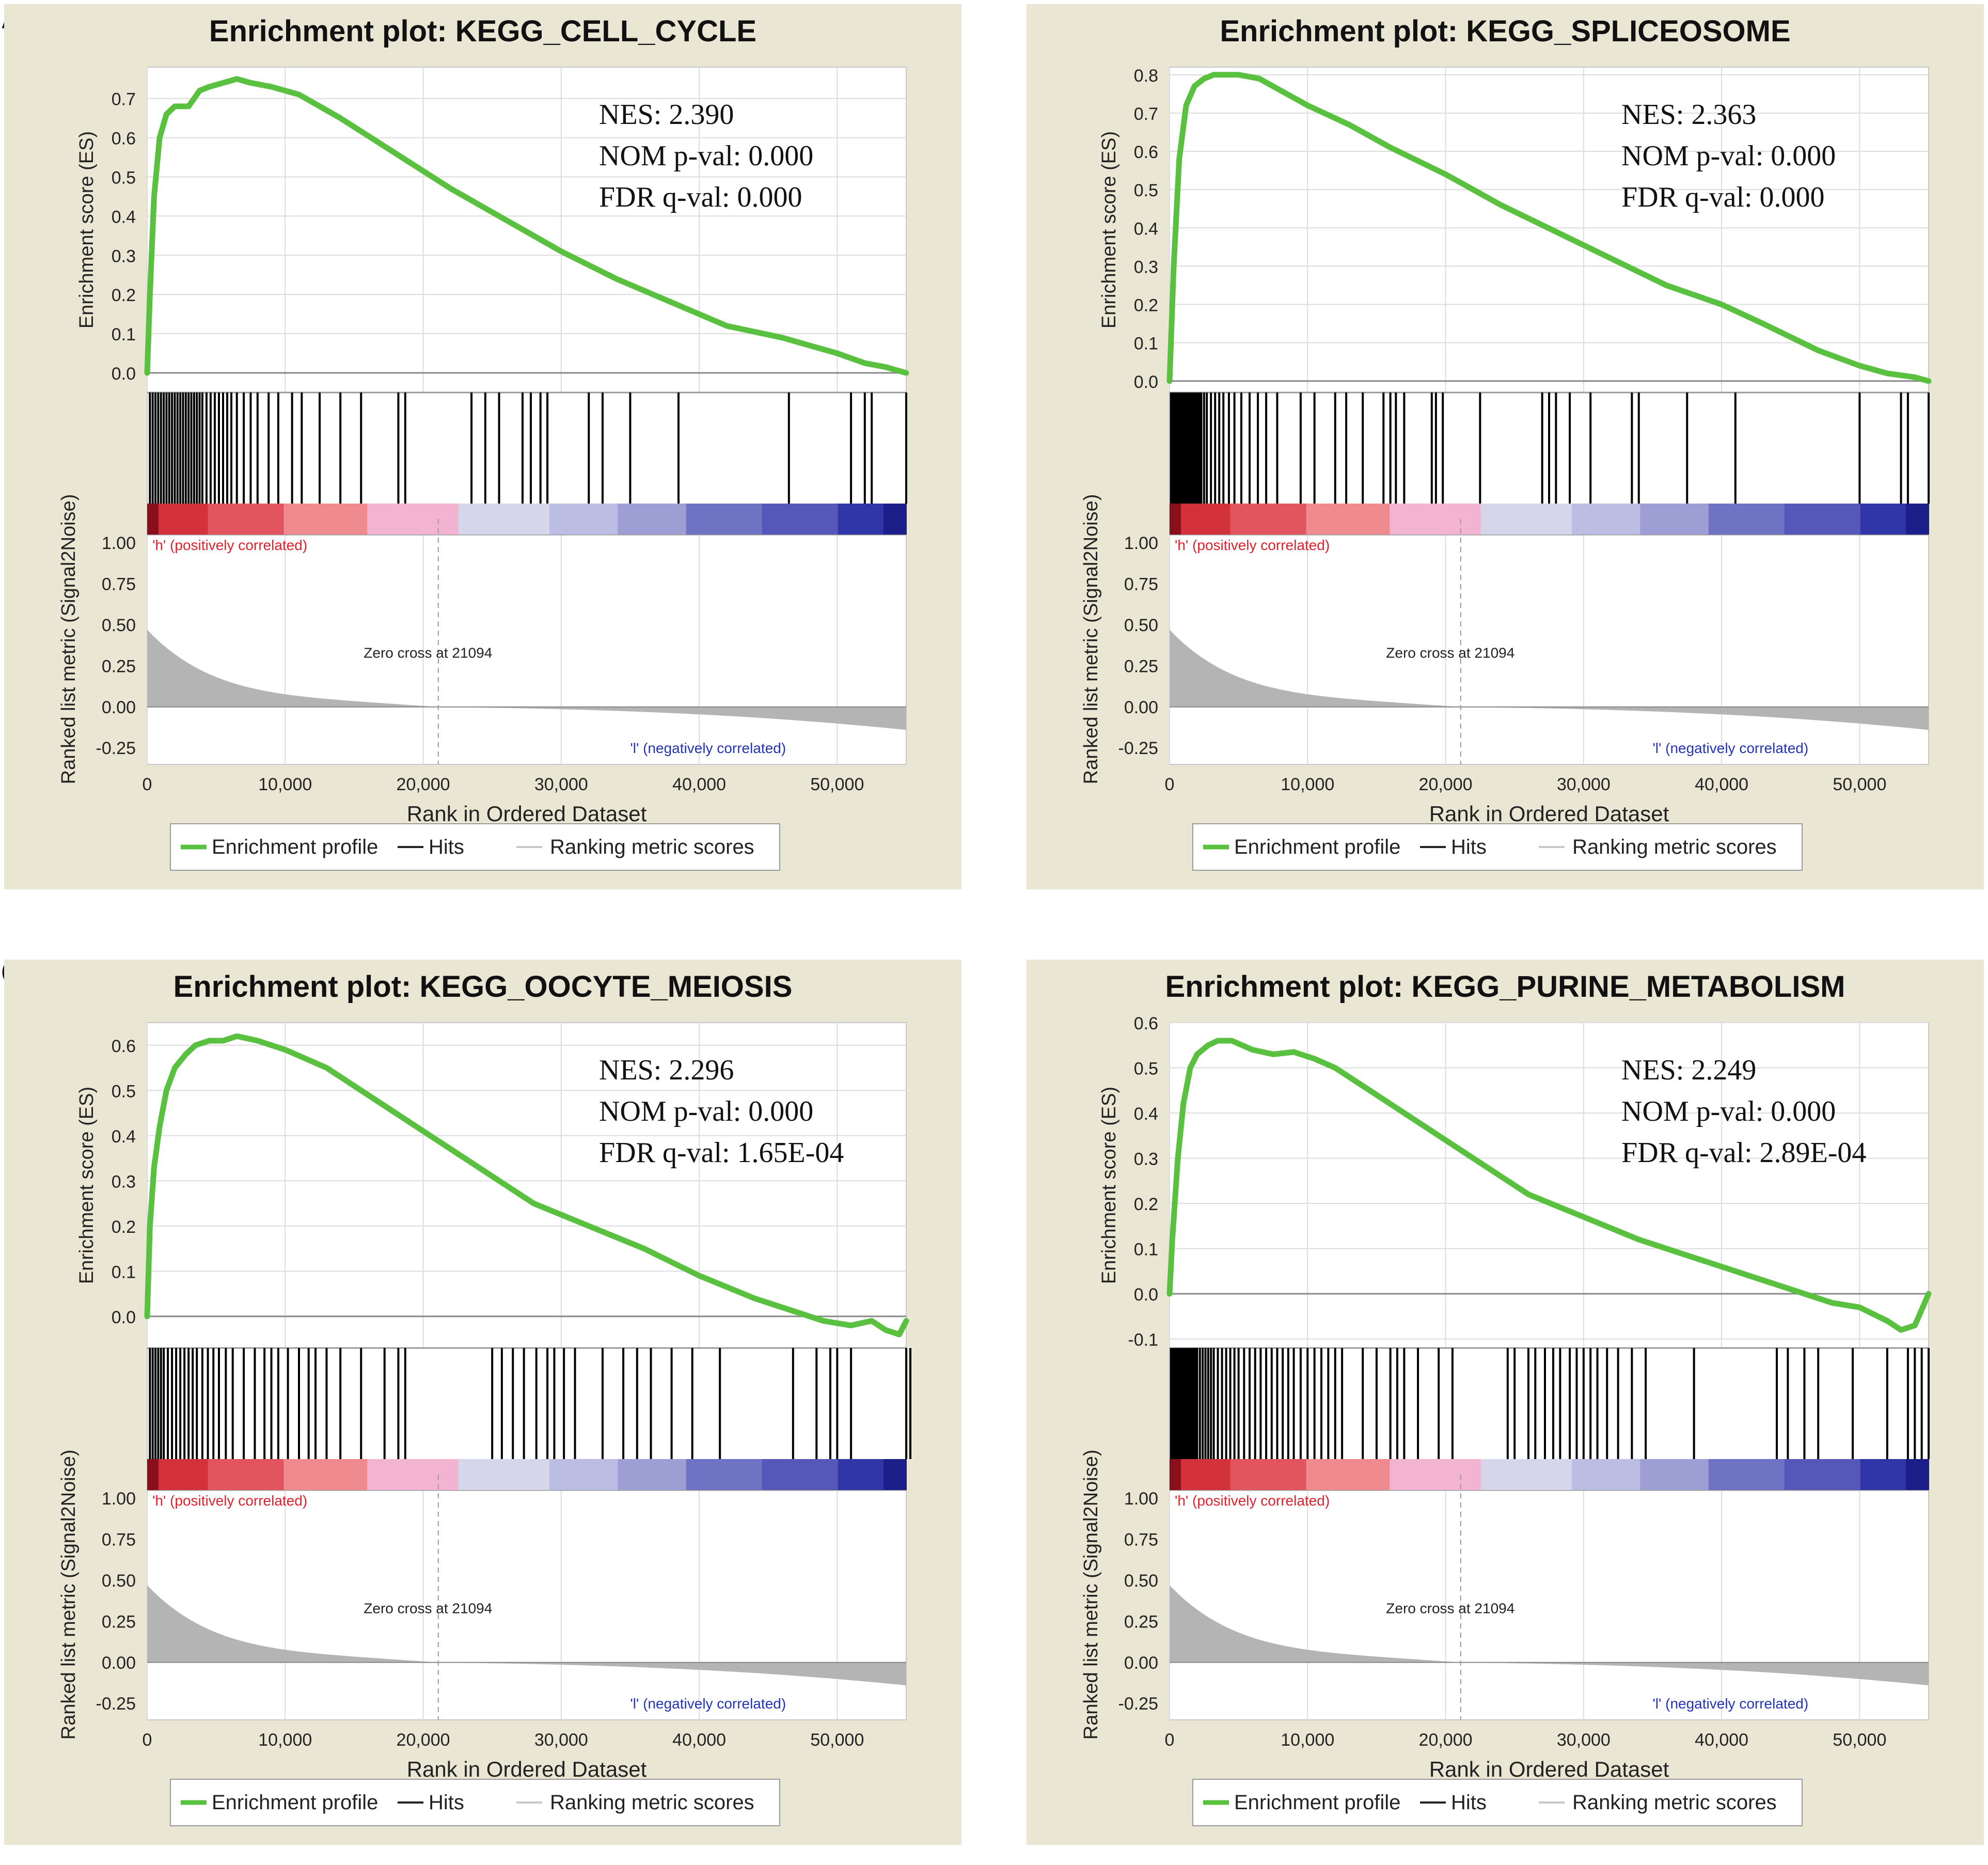 Image resolution: width=1988 pixels, height=1865 pixels. Describe the element at coordinates (1146, 114) in the screenshot. I see `es-tick-label: 0.7` at that location.